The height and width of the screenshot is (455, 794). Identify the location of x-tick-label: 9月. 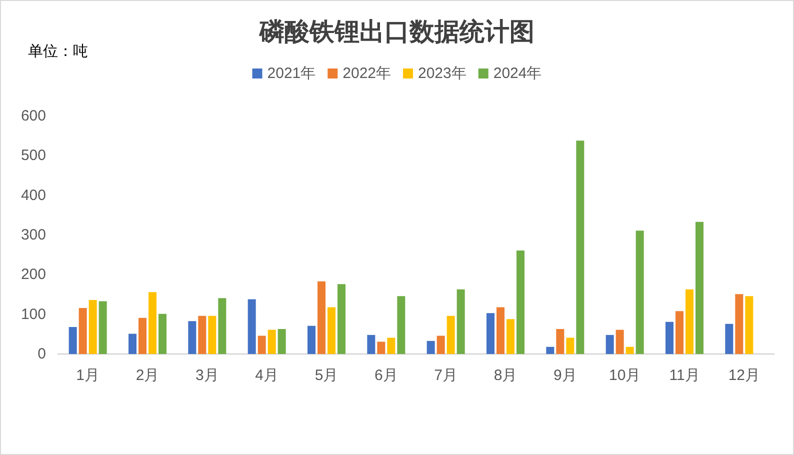
(565, 375).